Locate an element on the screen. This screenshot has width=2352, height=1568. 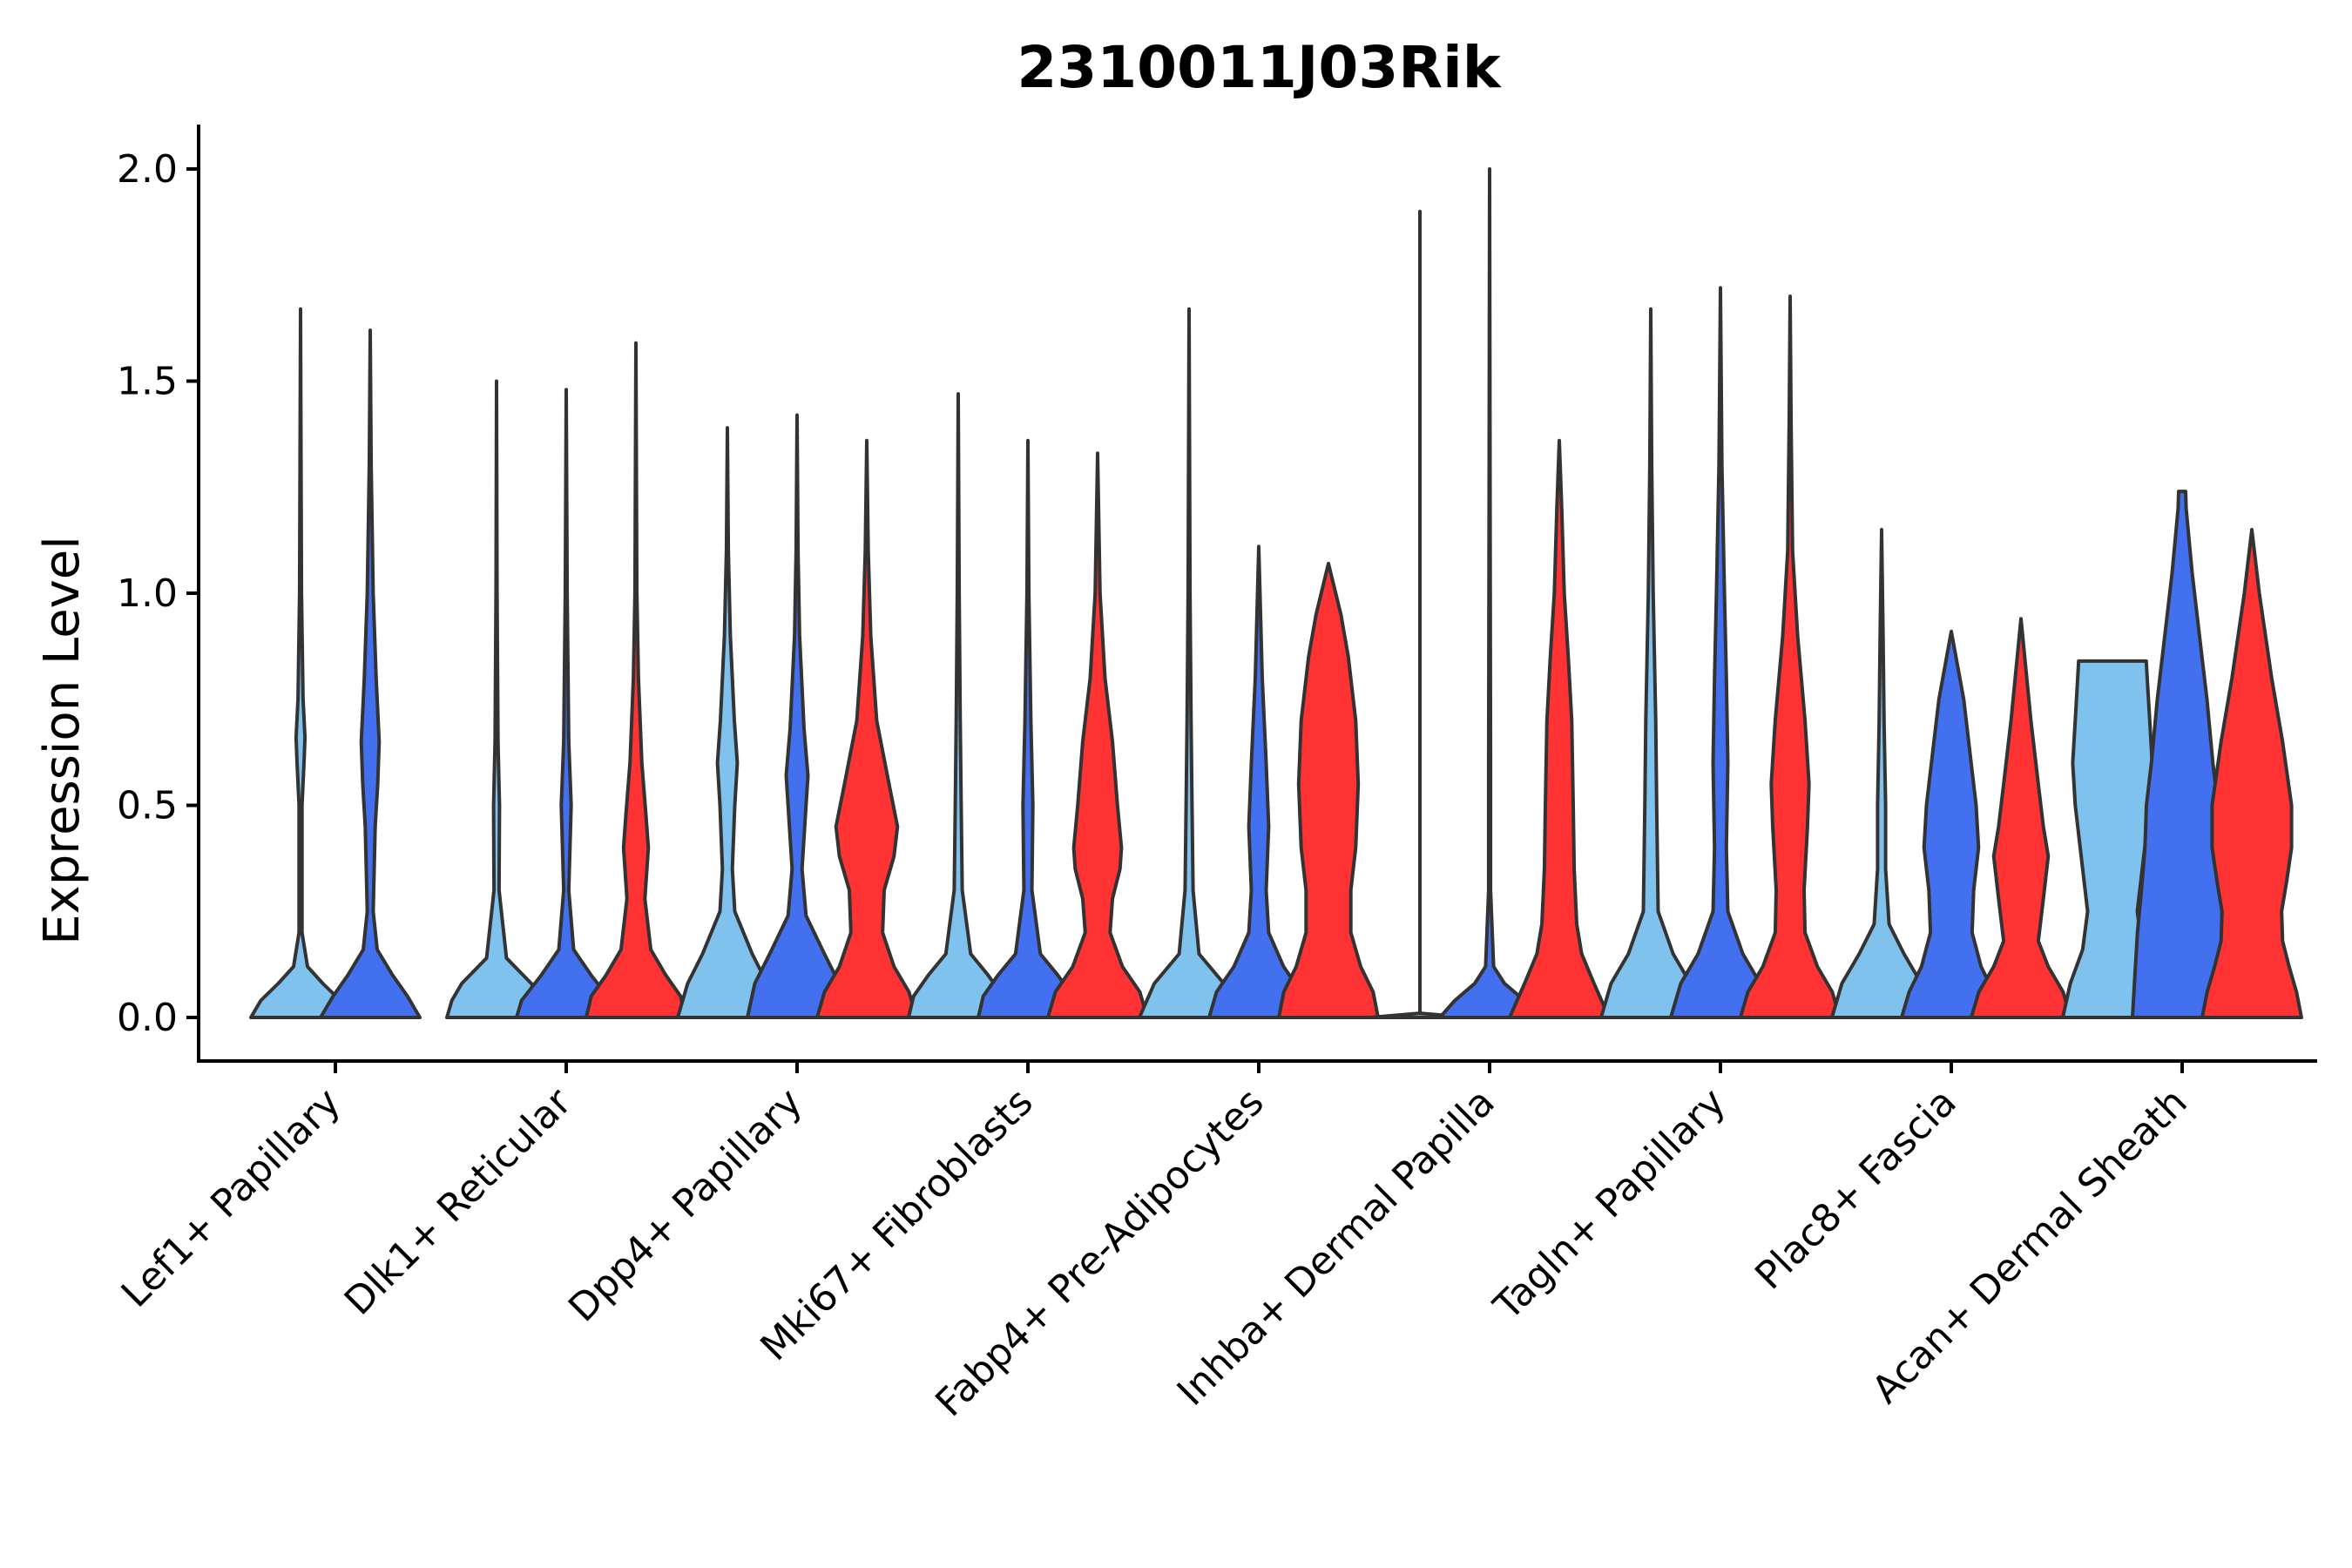
y-axis-ticks: 0.0 0.5 1.0 1.5 2.0 is located at coordinates (158, 593).